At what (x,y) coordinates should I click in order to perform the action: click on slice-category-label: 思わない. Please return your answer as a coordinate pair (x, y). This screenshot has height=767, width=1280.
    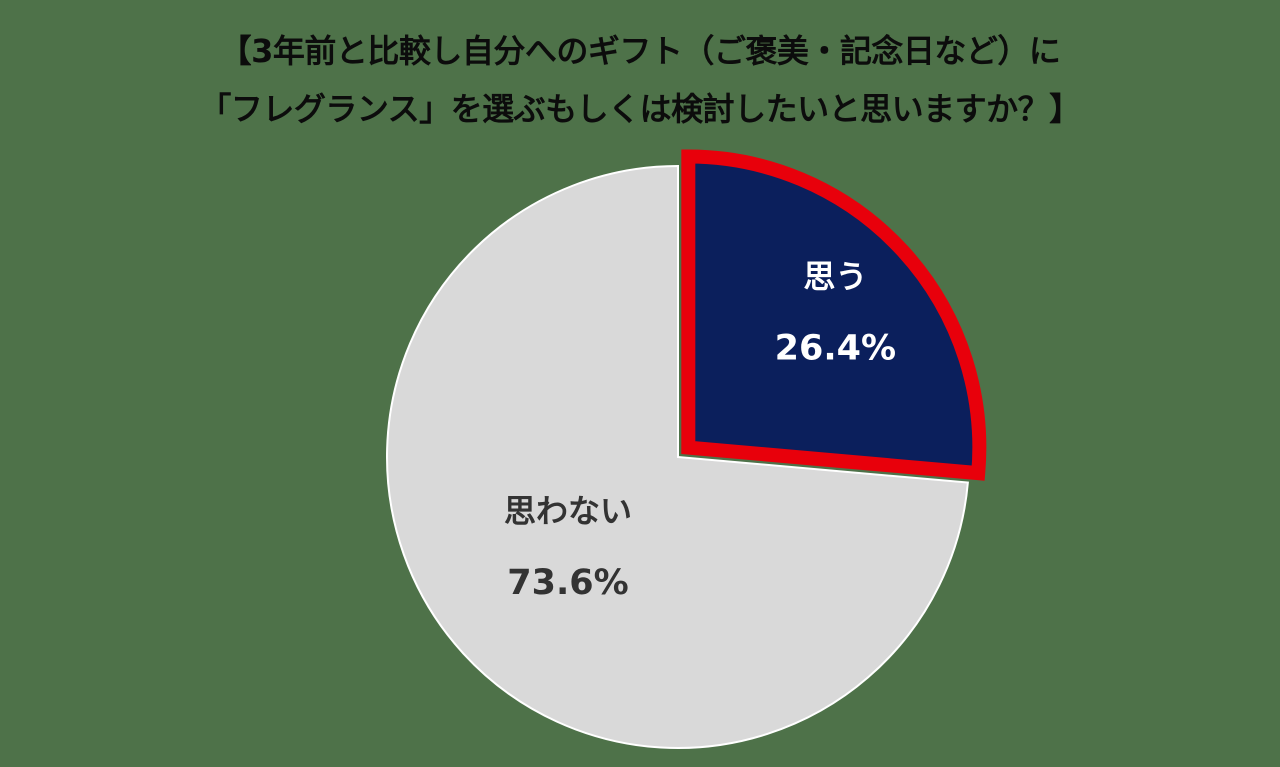
    Looking at the image, I should click on (568, 511).